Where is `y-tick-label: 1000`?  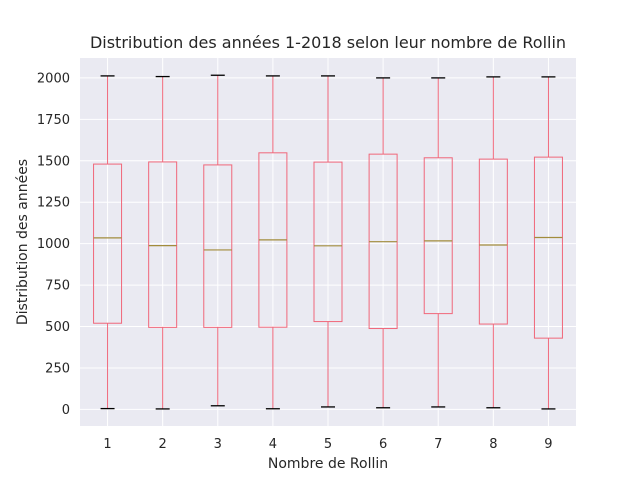 y-tick-label: 1000 is located at coordinates (53, 244).